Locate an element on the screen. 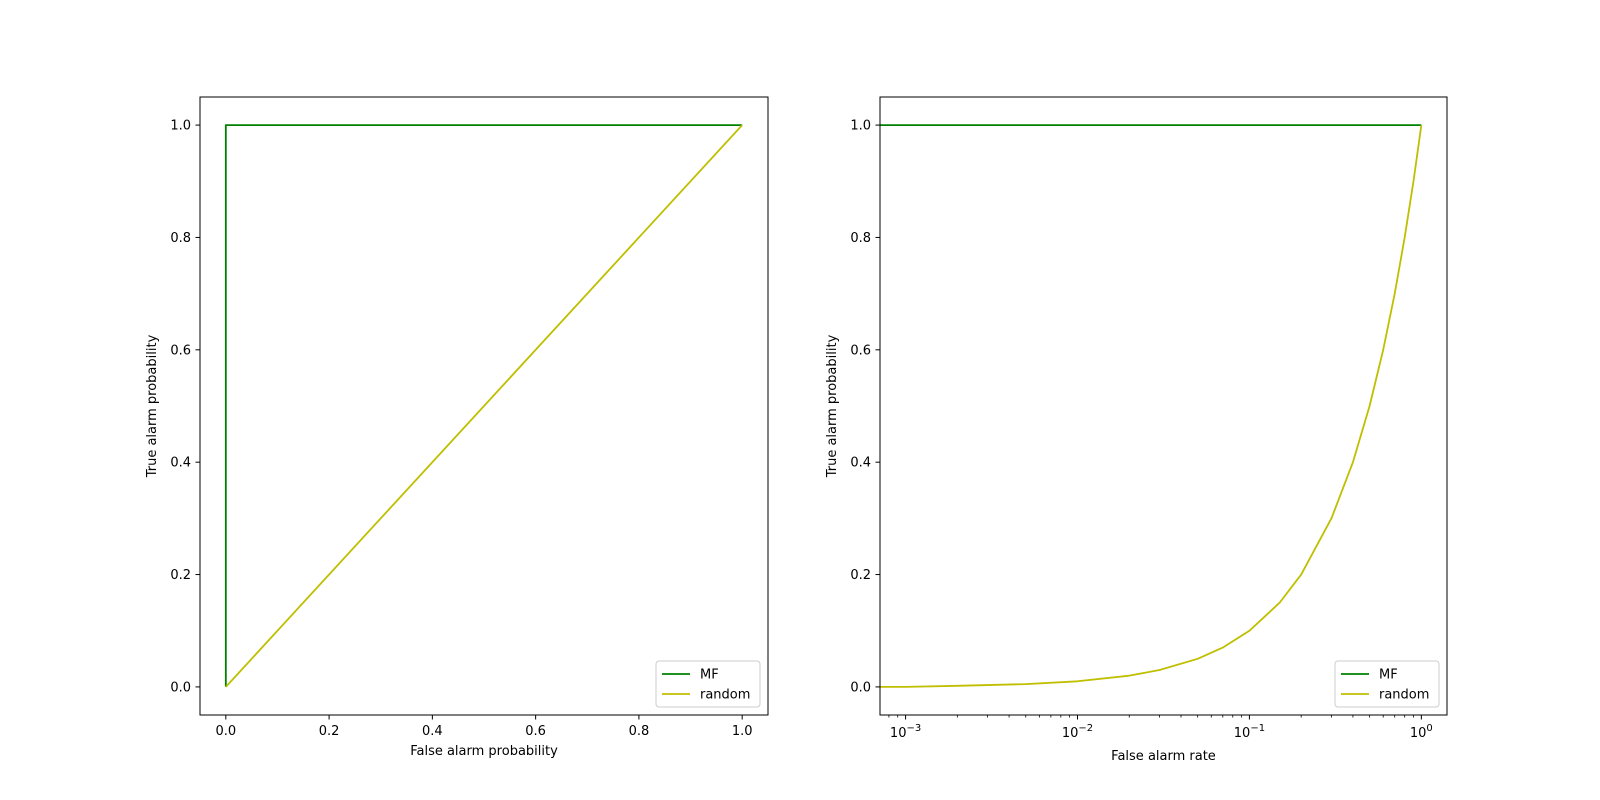 The height and width of the screenshot is (800, 1600). x-tick-label: 0.8 is located at coordinates (639, 731).